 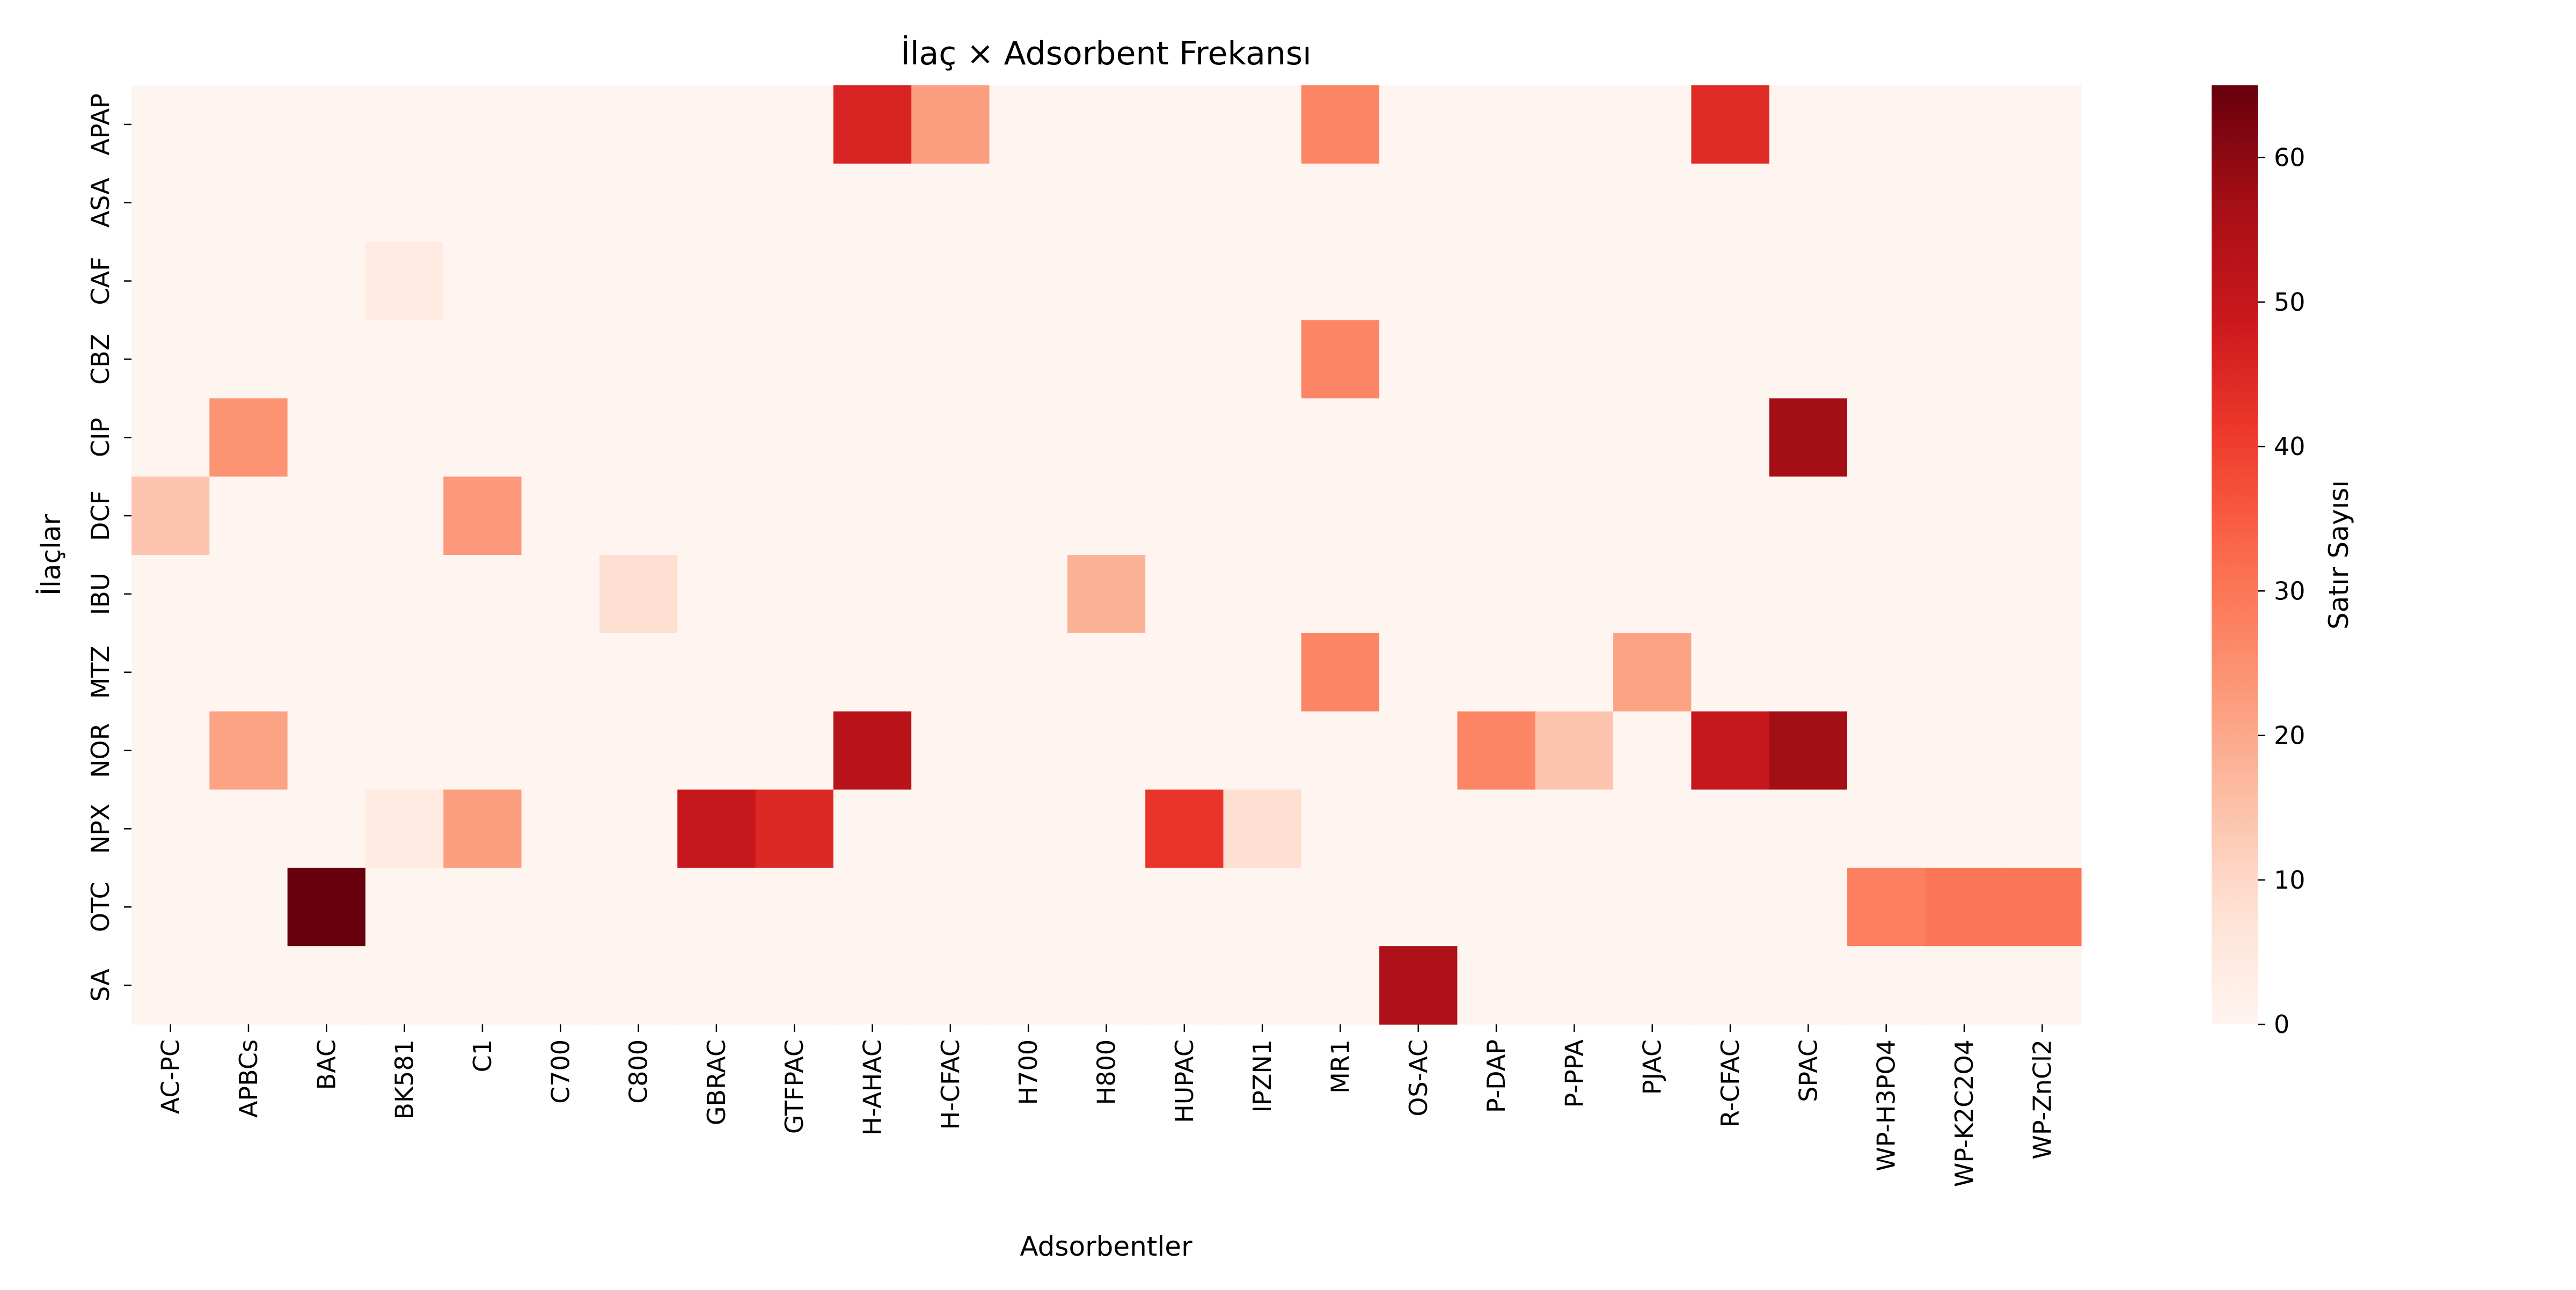 What do you see at coordinates (100, 124) in the screenshot?
I see `y-tick-label: APAP` at bounding box center [100, 124].